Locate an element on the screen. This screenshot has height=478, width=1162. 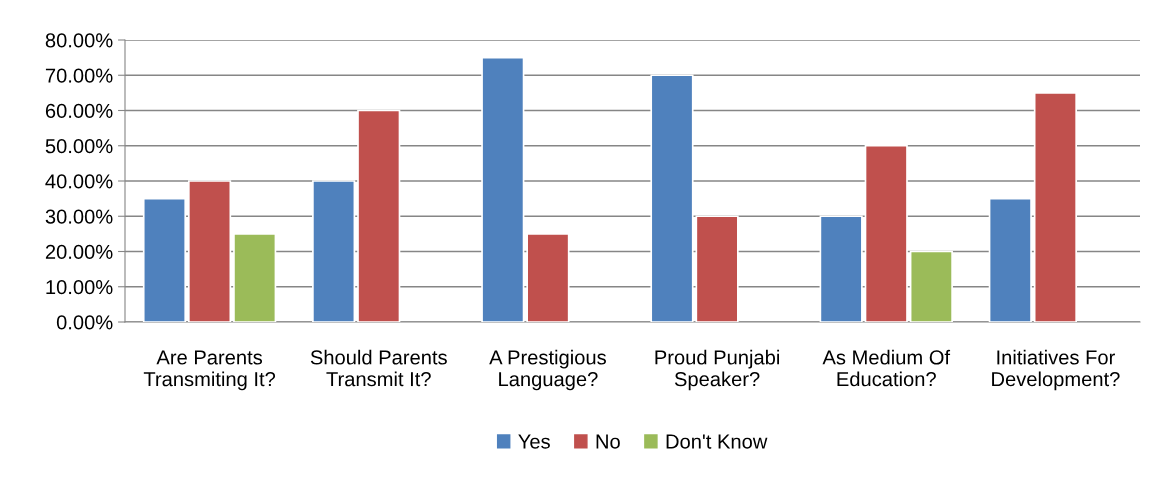
legend-label: Yes is located at coordinates (534, 441).